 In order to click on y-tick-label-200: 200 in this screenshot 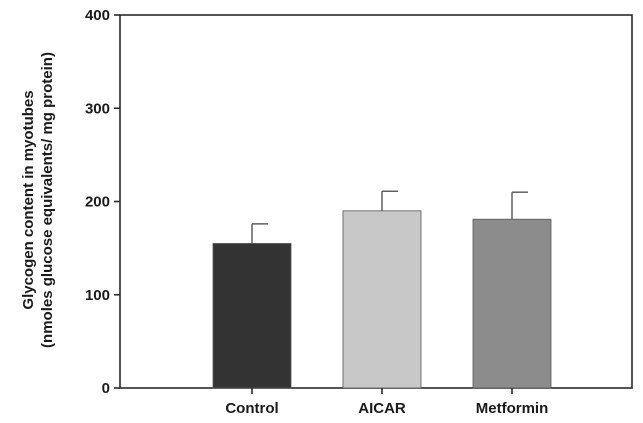, I will do `click(97, 202)`.